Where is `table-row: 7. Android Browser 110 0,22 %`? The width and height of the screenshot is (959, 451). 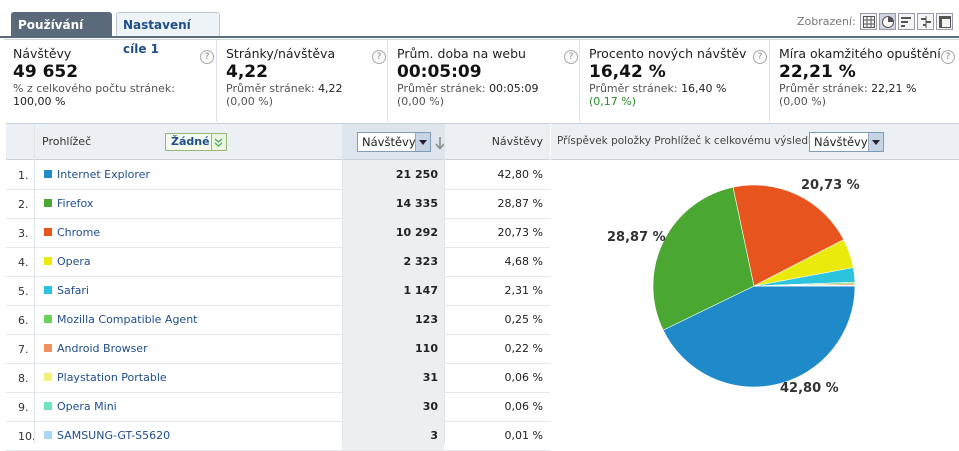 table-row: 7. Android Browser 110 0,22 % is located at coordinates (278, 349).